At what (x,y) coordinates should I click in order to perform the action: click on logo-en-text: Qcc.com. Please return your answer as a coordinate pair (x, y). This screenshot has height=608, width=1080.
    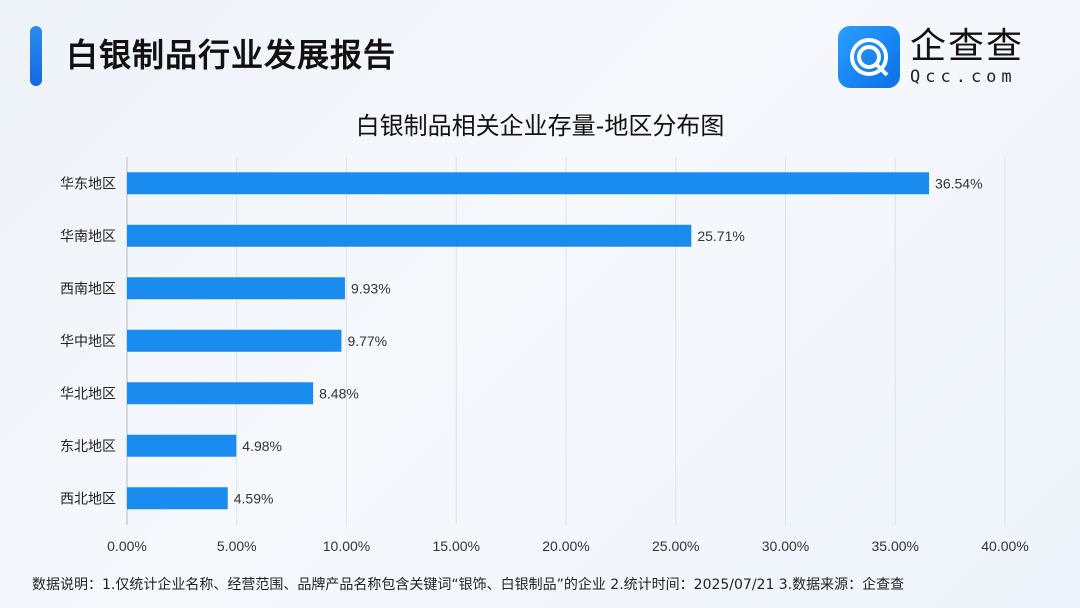
    Looking at the image, I should click on (963, 77).